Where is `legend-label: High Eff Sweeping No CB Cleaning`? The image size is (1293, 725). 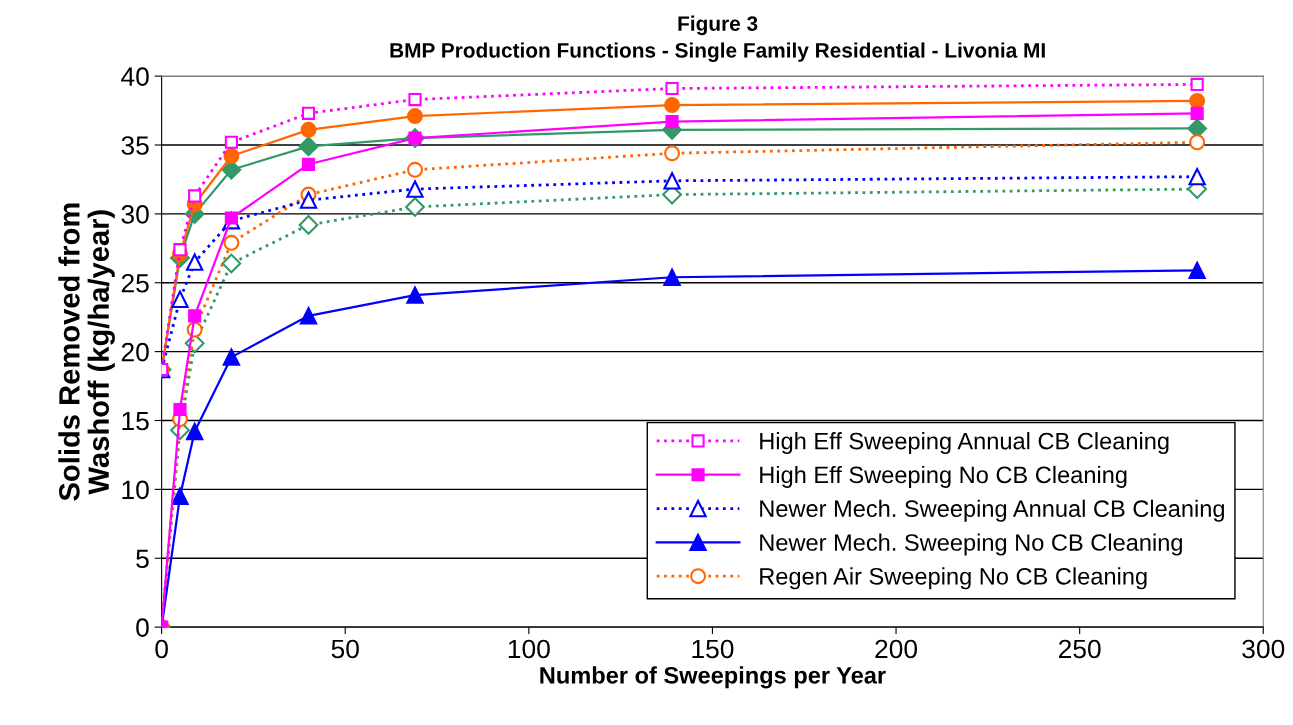 legend-label: High Eff Sweeping No CB Cleaning is located at coordinates (943, 476).